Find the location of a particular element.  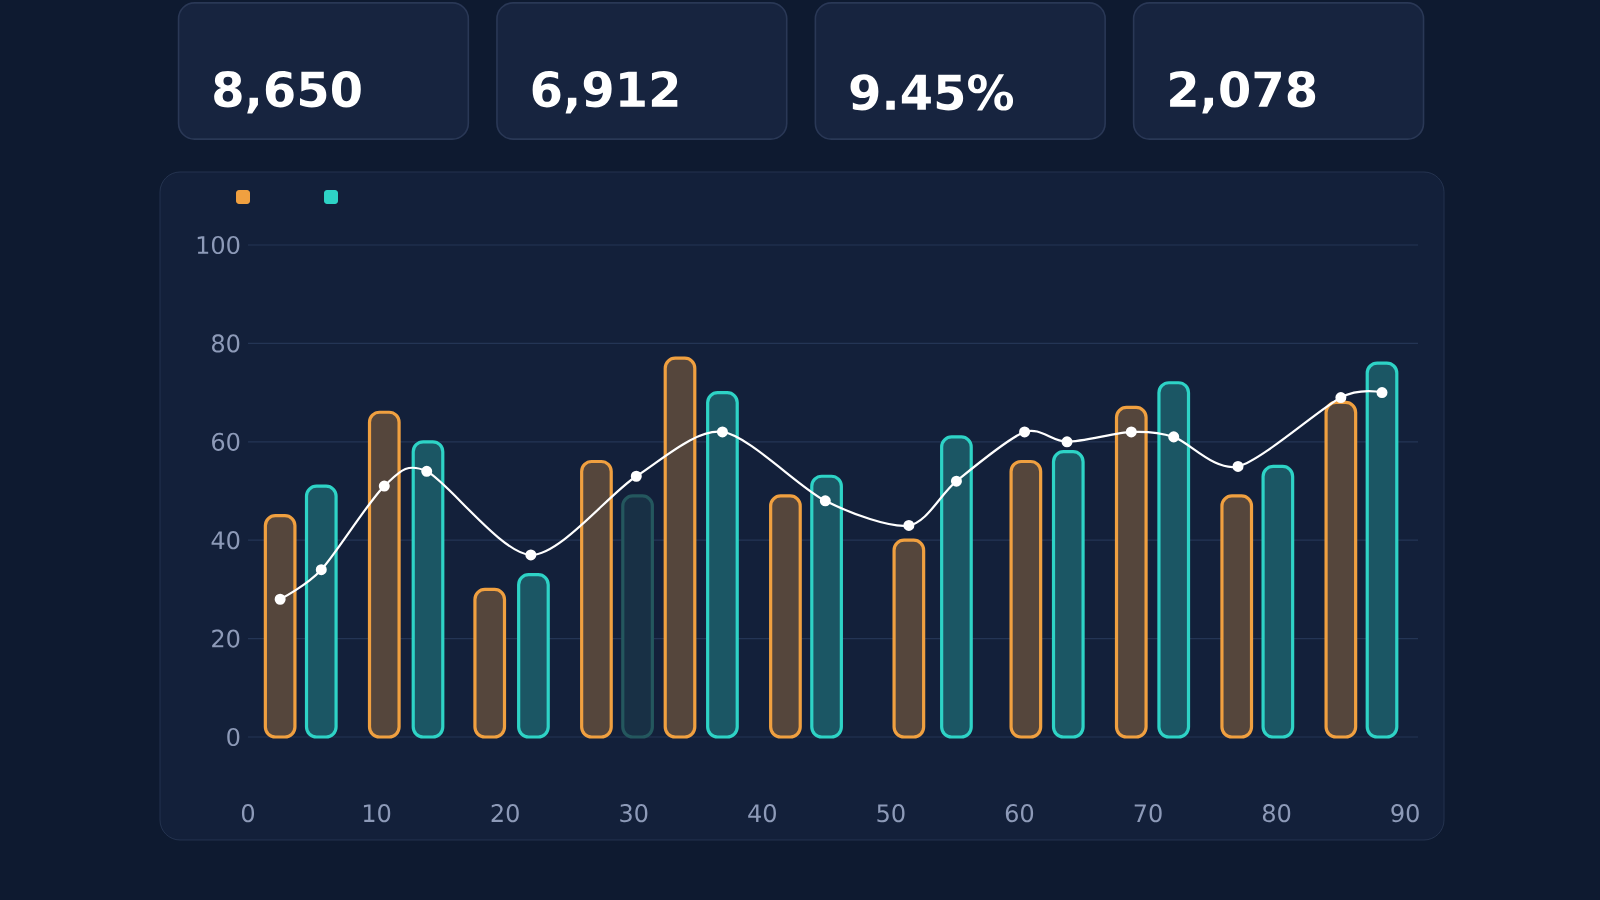

x-tick-label: 60 is located at coordinates (1019, 813).